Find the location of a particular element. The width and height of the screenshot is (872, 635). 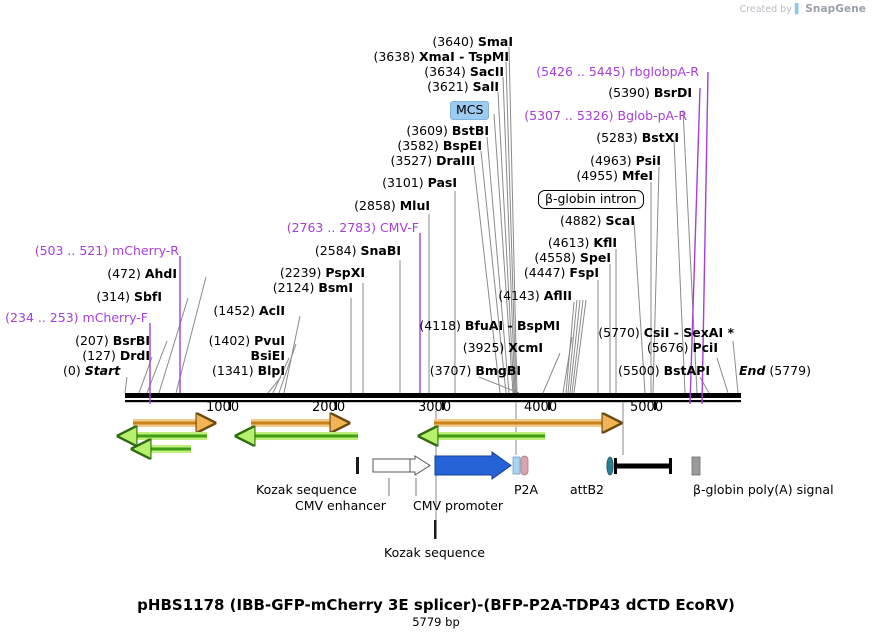

primer-label-mcherry-r: (503 .. 521) mCherry-R is located at coordinates (106, 250).